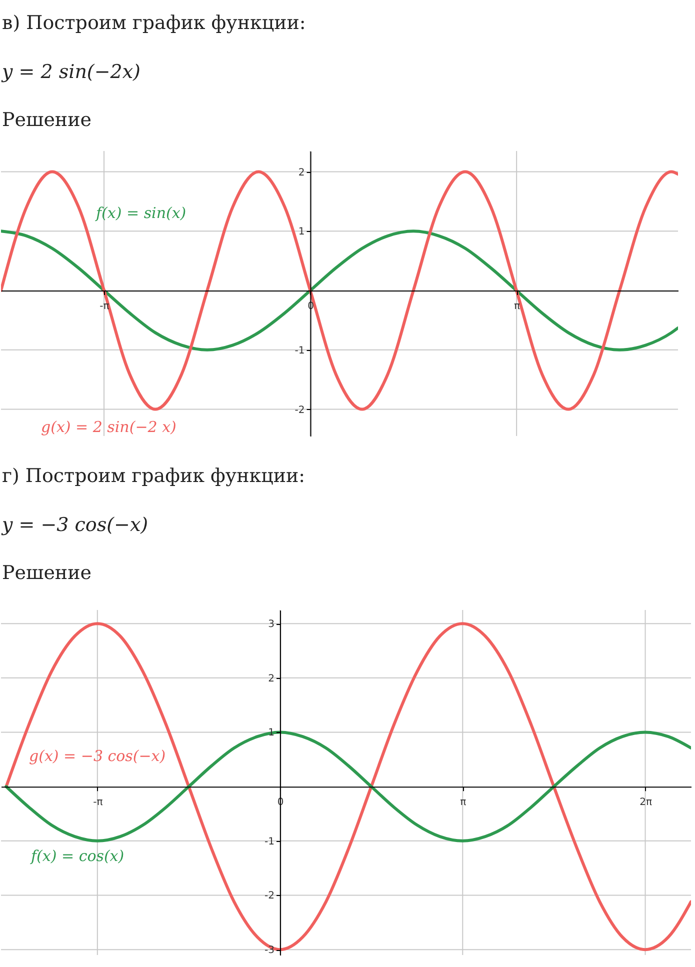 Image resolution: width=695 pixels, height=967 pixels. What do you see at coordinates (71, 72) in the screenshot?
I see `chart-subtitle: y = 2 sin(−2x)` at bounding box center [71, 72].